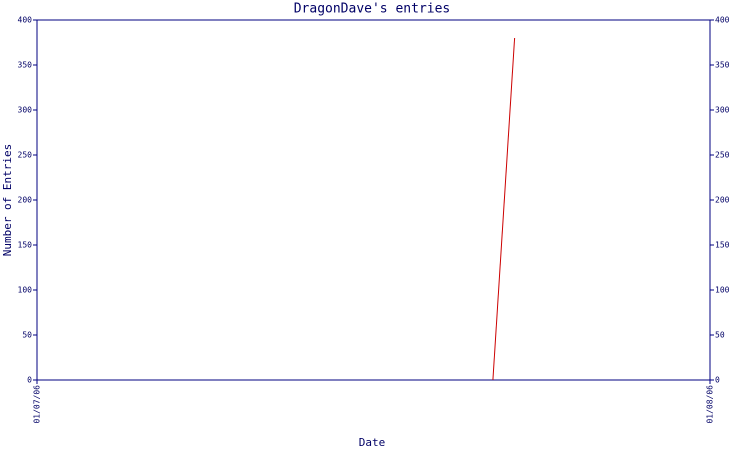  Describe the element at coordinates (25, 20) in the screenshot. I see `y-tick-label: 400` at that location.